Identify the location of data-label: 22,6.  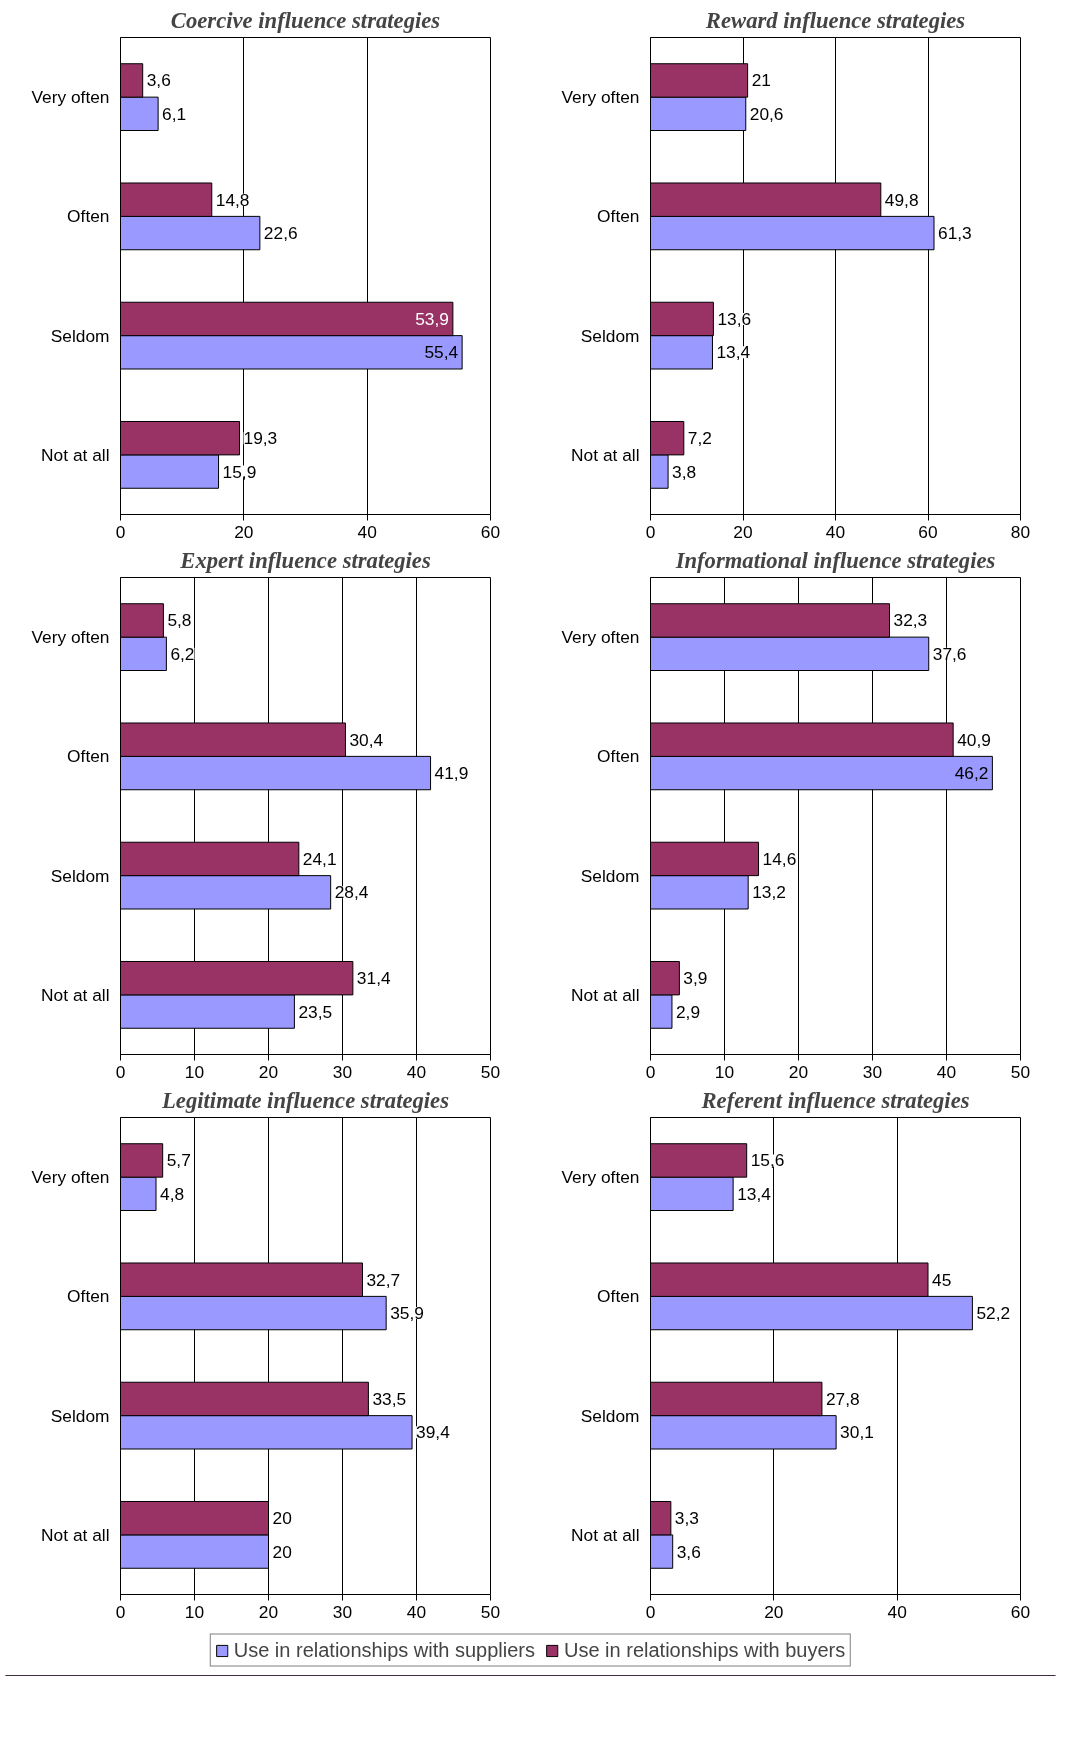
(280, 233).